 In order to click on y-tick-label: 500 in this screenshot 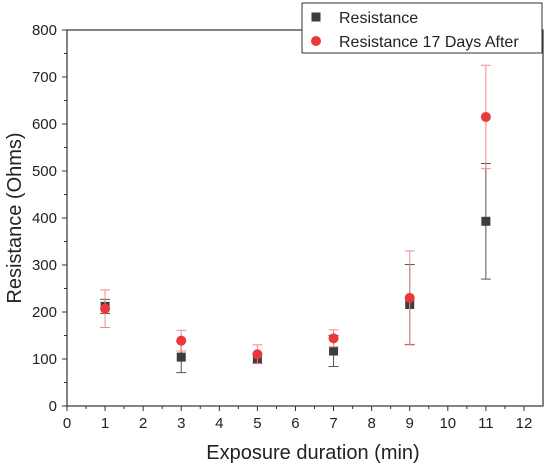, I will do `click(44, 171)`.